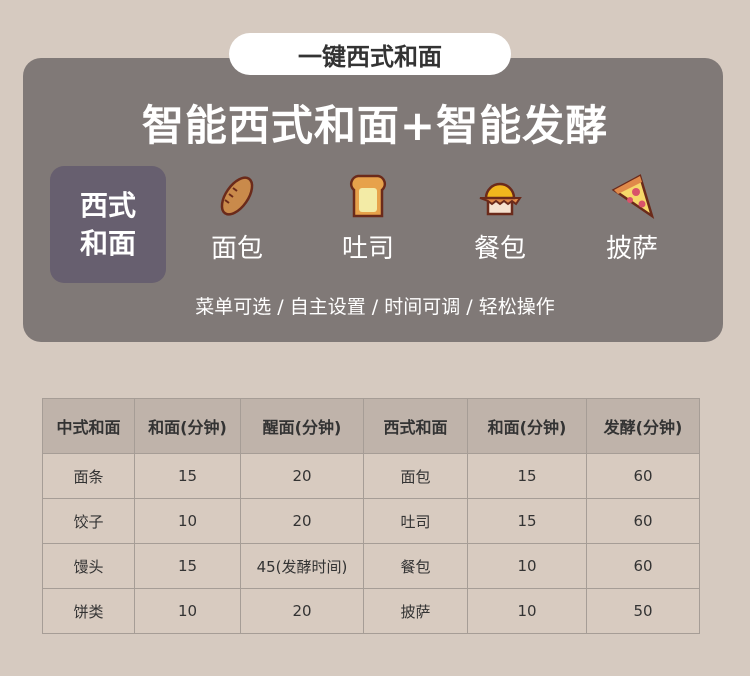  Describe the element at coordinates (107, 205) in the screenshot. I see `badge-line1: 西式` at that location.